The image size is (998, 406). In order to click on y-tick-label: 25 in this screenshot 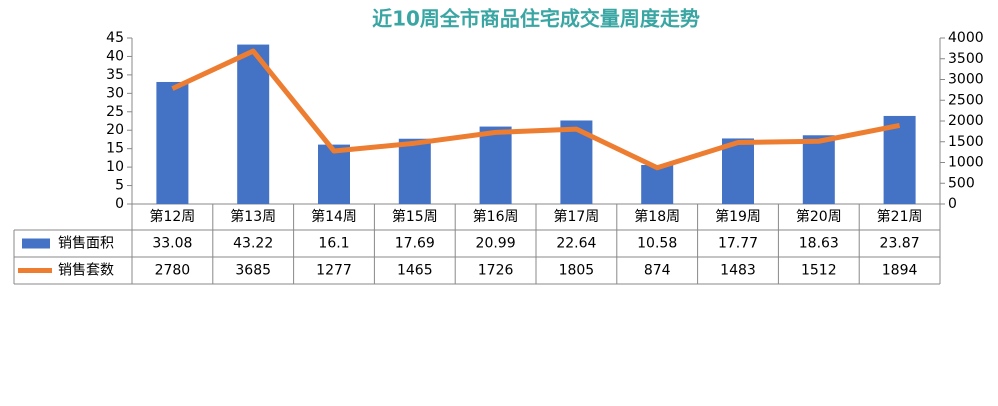, I will do `click(115, 112)`.